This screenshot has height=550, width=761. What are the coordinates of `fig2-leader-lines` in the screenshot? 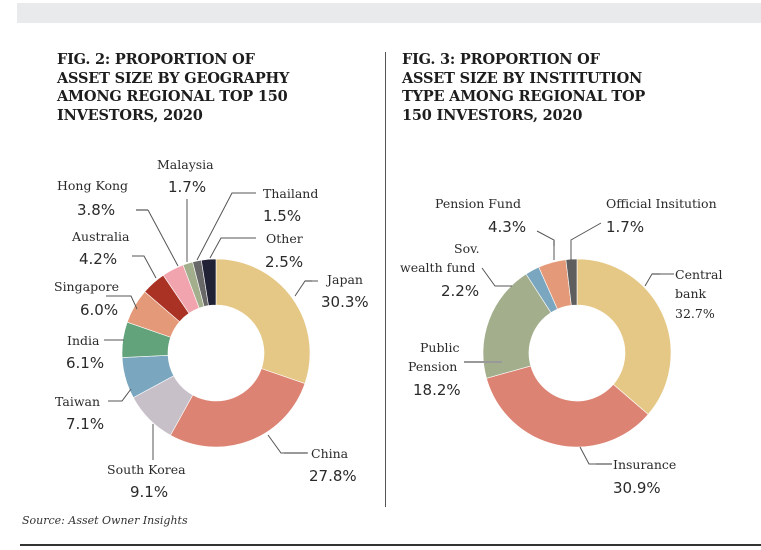 It's located at (211, 326).